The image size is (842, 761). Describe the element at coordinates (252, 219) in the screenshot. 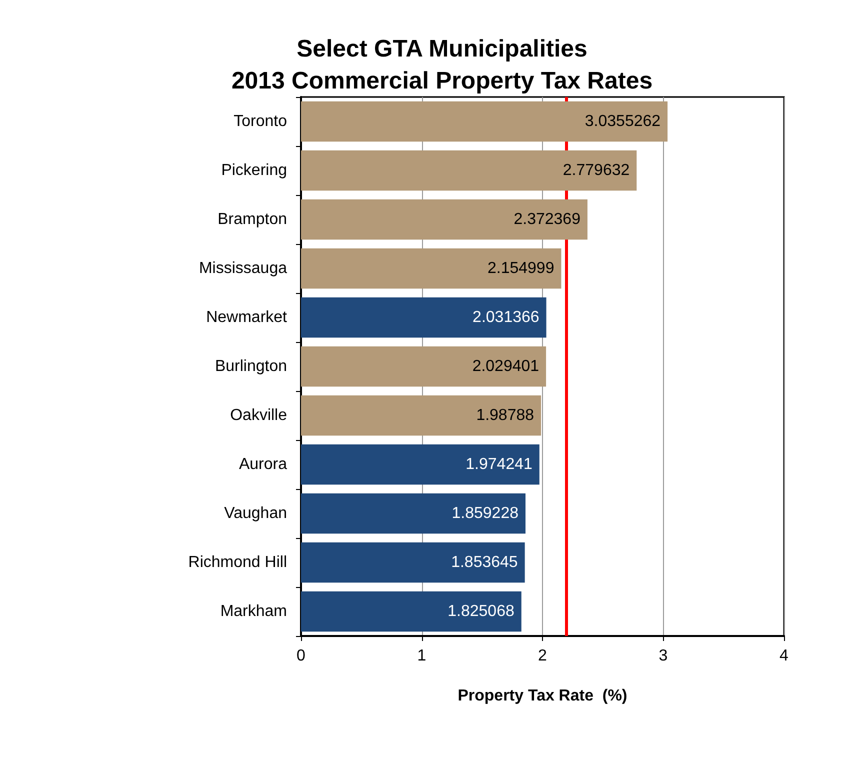

I see `y-tick-label: Brampton` at that location.